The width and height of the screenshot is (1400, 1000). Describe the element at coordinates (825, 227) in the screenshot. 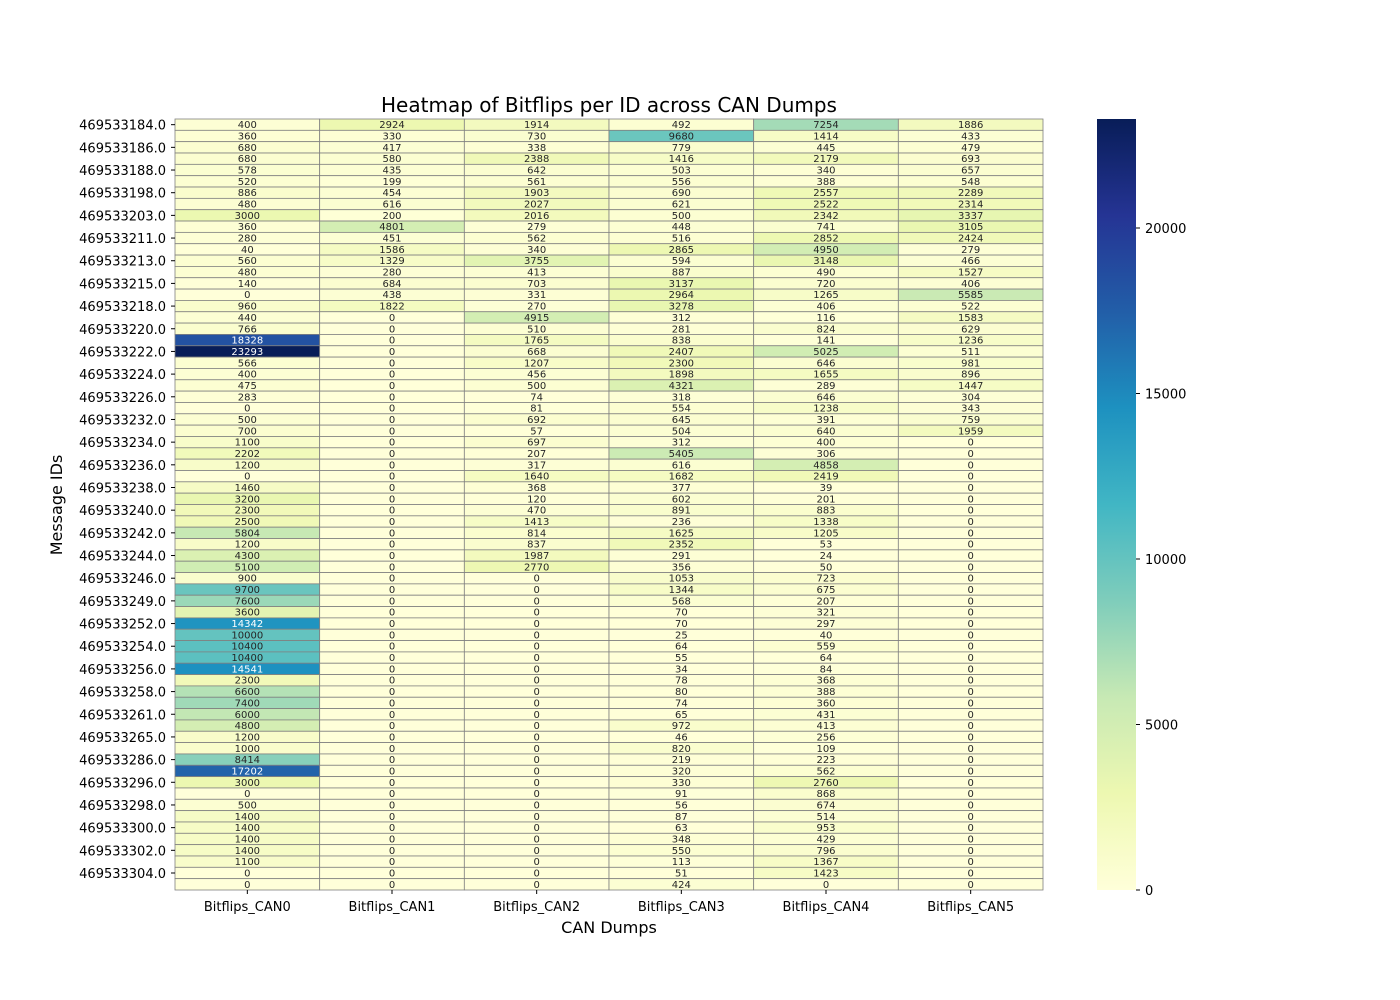

I see `cell-value-label: 741` at that location.